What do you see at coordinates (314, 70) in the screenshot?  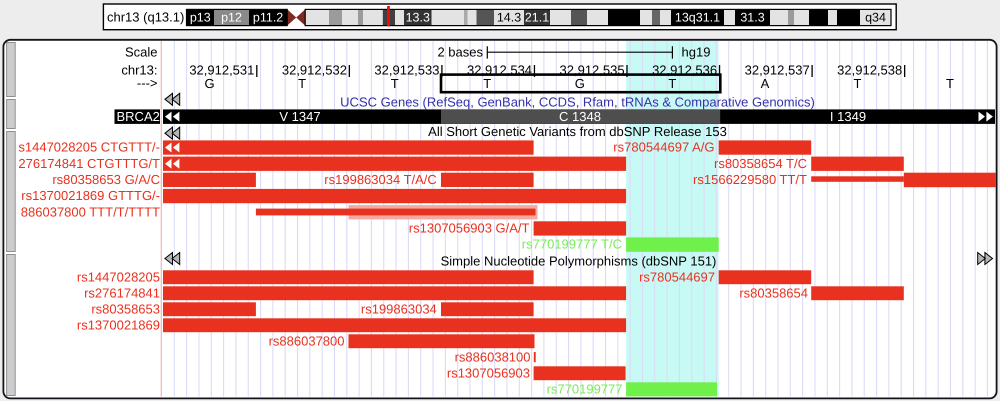 I see `svg-text: 32,912,532` at bounding box center [314, 70].